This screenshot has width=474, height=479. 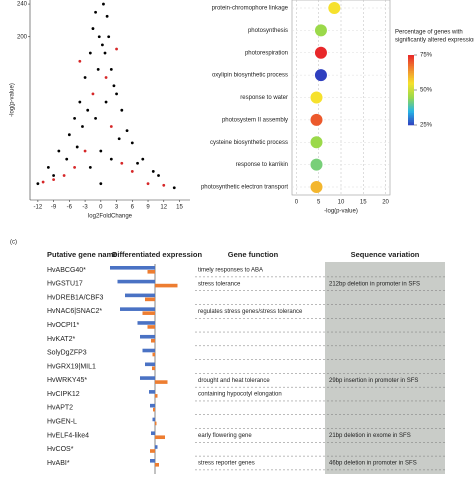 I want to click on gene-name: HvGRX19|MIL1, so click(x=71, y=366).